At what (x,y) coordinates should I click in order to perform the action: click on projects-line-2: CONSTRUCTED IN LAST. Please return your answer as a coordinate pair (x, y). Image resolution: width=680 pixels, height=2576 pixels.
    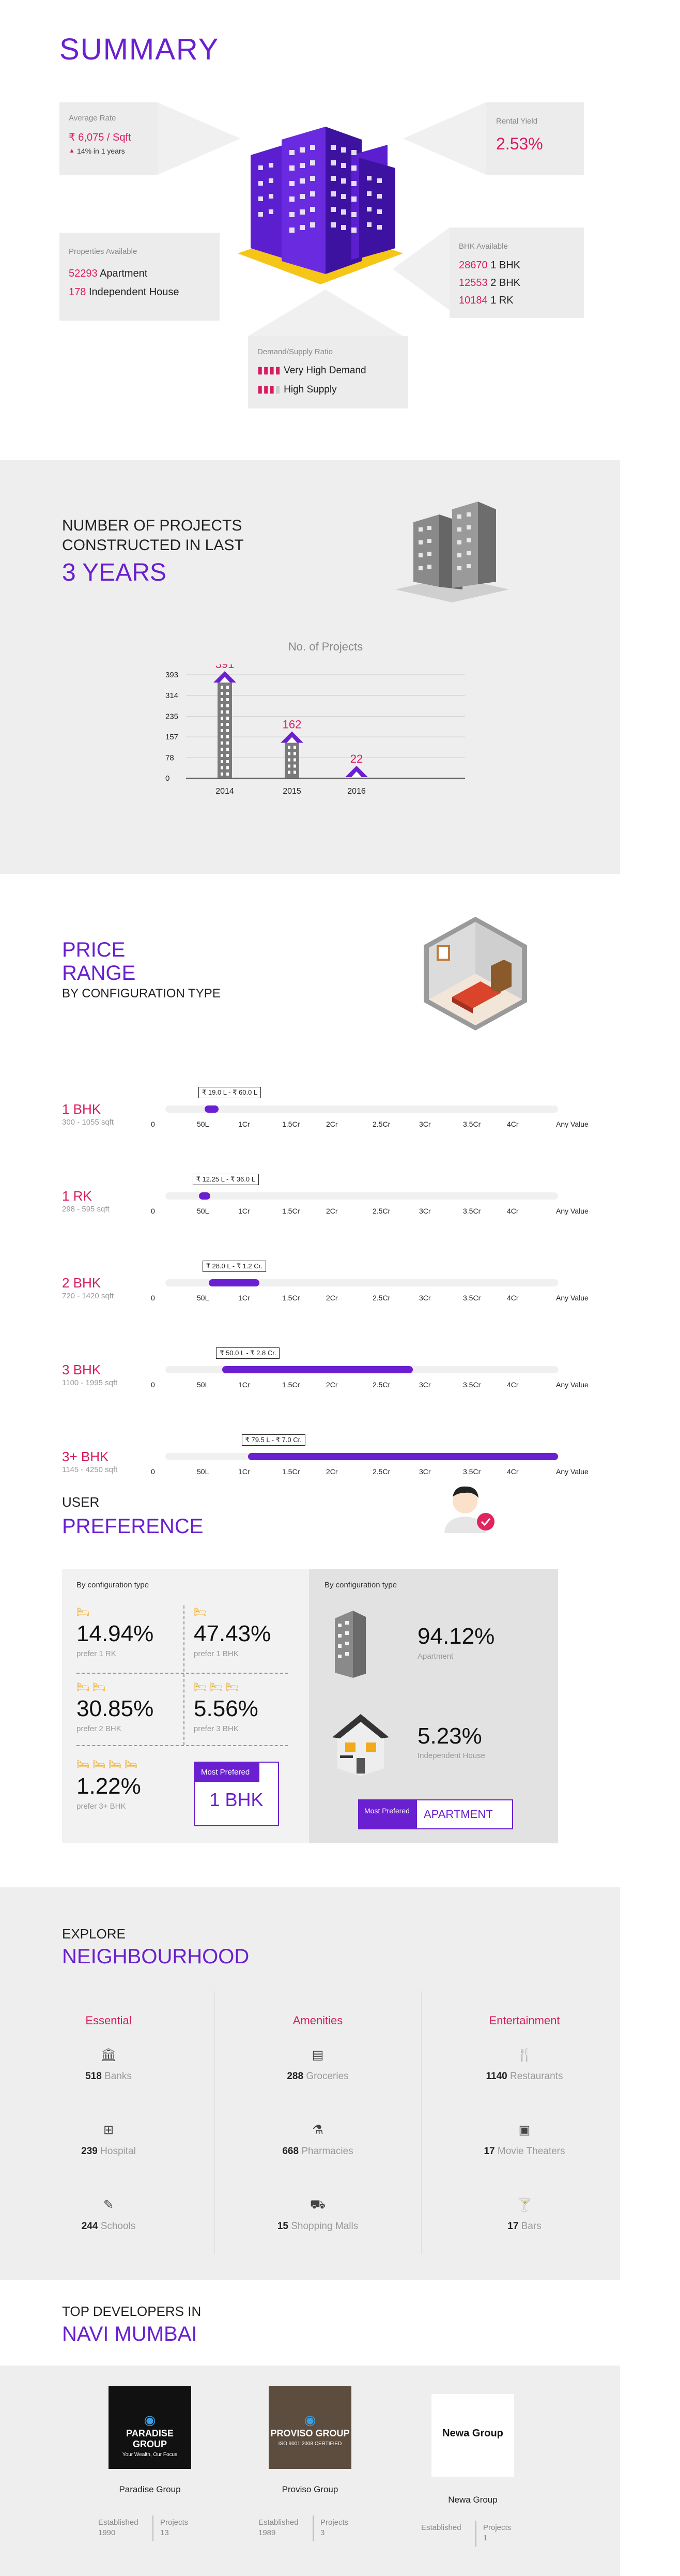
    Looking at the image, I should click on (153, 545).